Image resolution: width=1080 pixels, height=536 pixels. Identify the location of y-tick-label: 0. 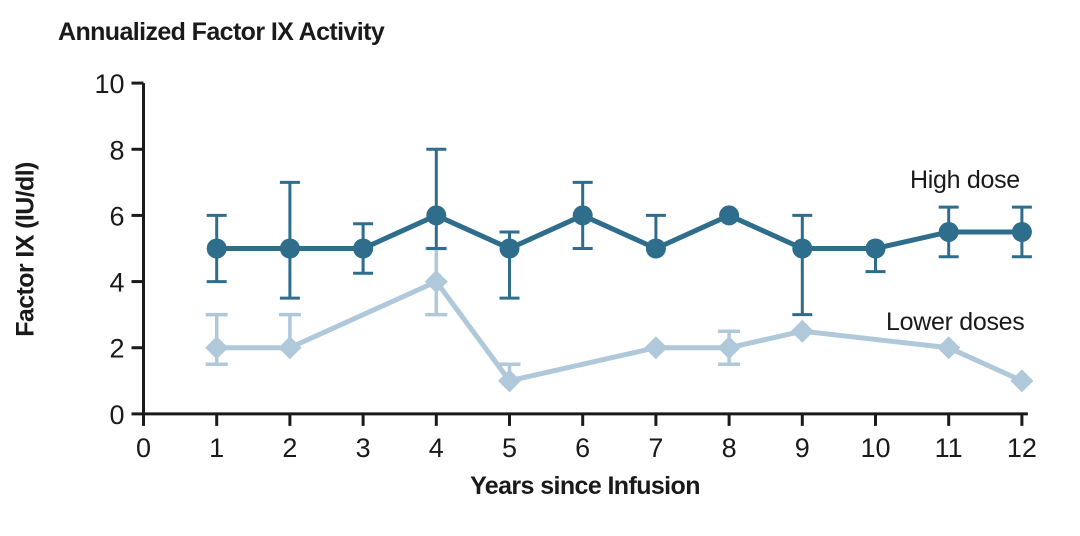
(116, 415).